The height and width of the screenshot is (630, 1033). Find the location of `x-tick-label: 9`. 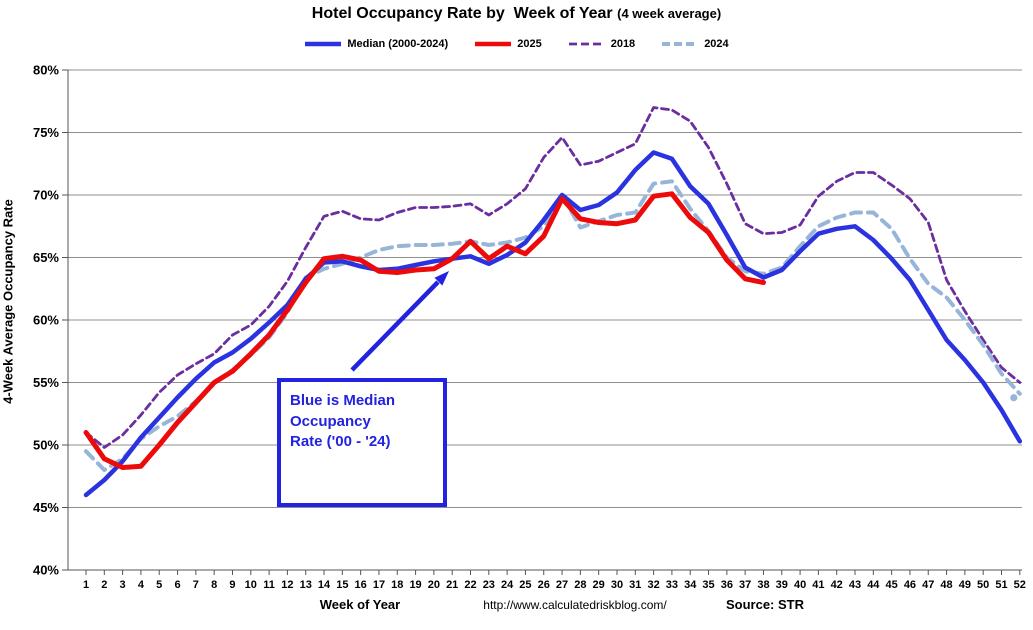

x-tick-label: 9 is located at coordinates (232, 585).